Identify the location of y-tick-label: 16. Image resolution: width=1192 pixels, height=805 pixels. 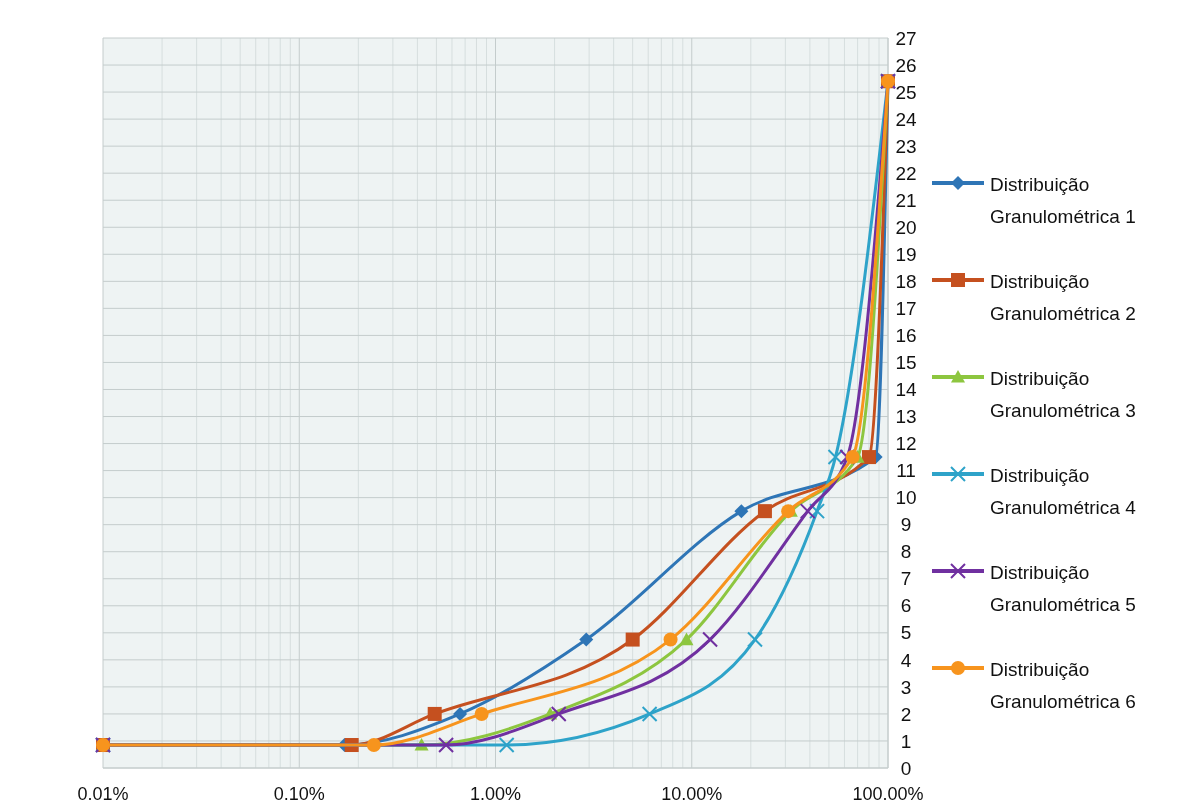
(906, 336).